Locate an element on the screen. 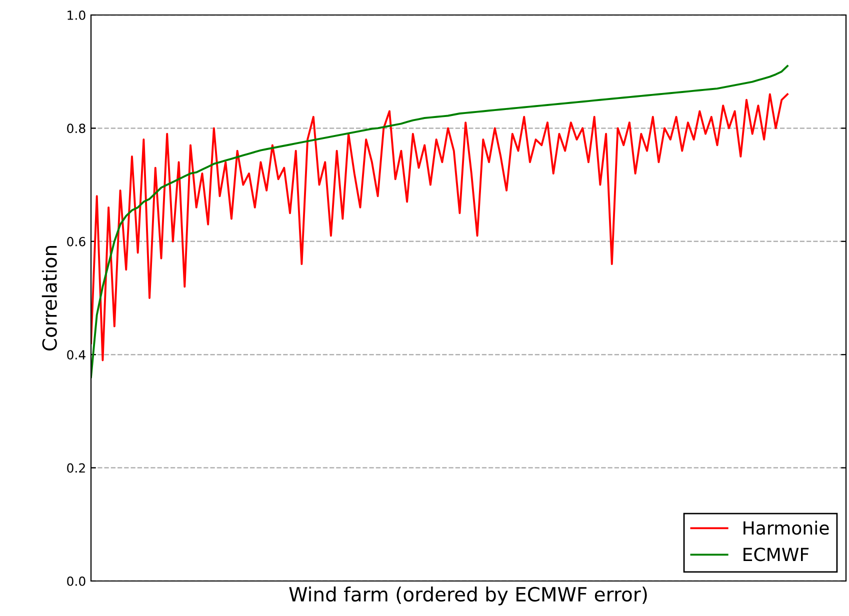  y-tick-label: 0.6 is located at coordinates (76, 241).